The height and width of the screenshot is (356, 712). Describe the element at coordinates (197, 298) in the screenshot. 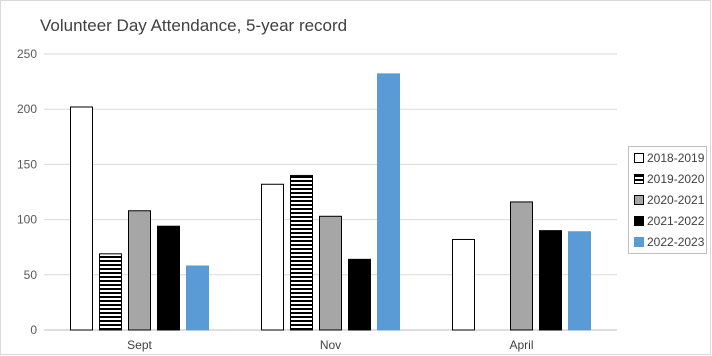

I see `bar-2022-2023-Sept` at that location.